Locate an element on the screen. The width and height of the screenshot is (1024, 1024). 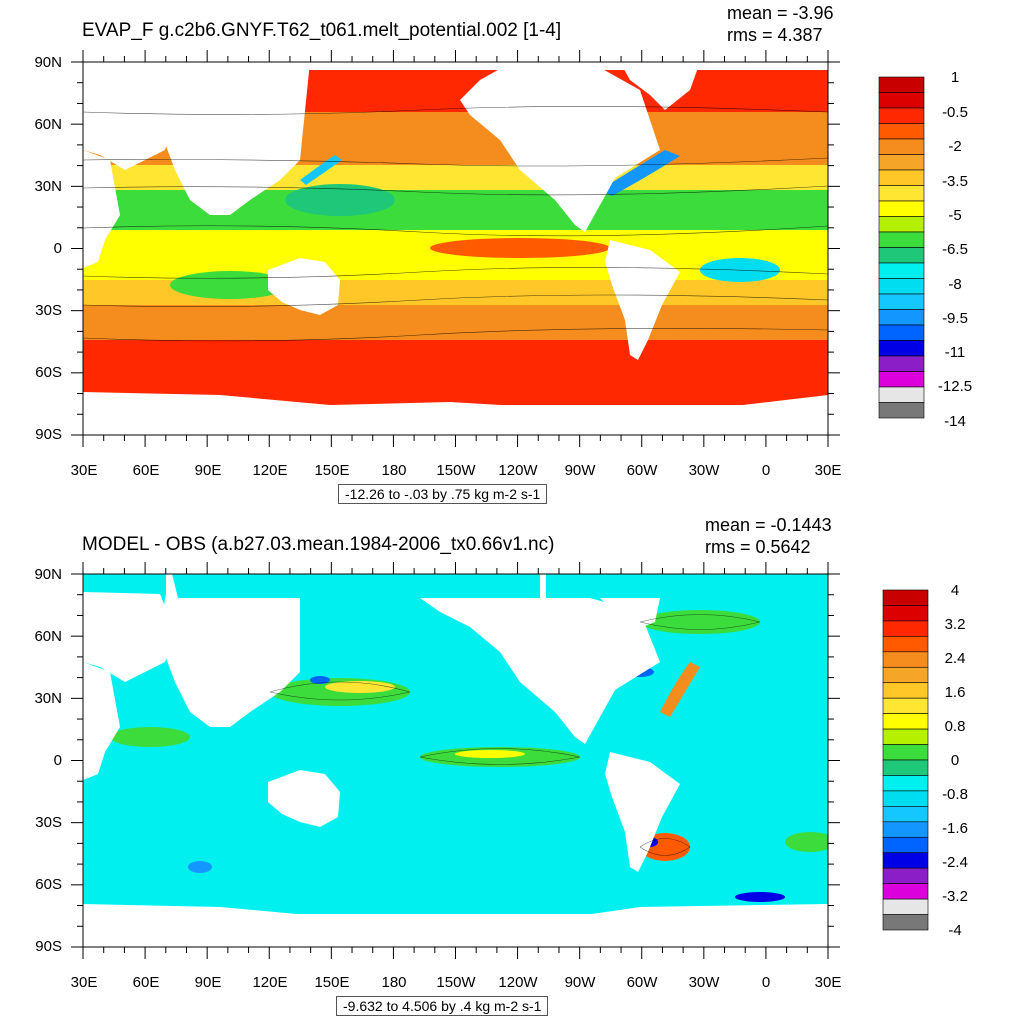
colorbar-label: 1.6 is located at coordinates (955, 692).